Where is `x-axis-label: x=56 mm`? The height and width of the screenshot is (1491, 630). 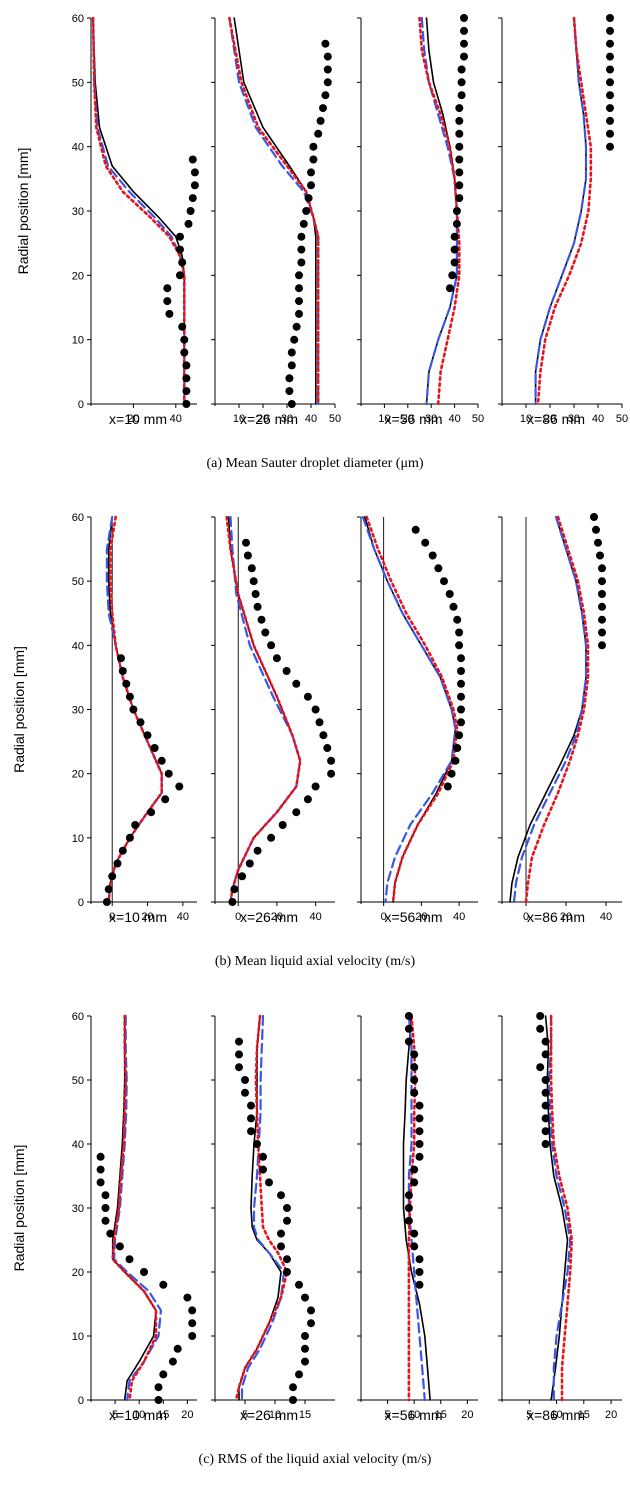 x-axis-label: x=56 mm is located at coordinates (414, 917).